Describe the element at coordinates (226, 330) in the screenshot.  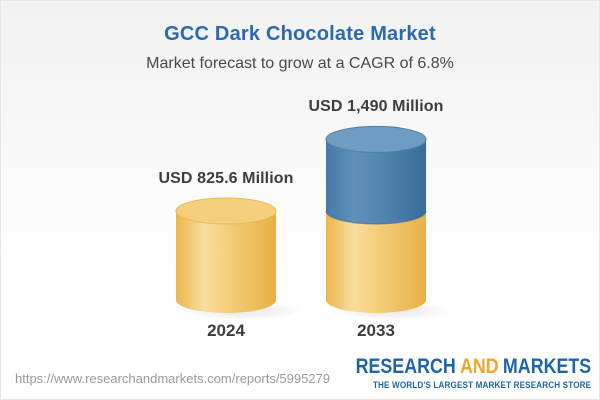
I see `bar-year-label-2024: 2024` at that location.